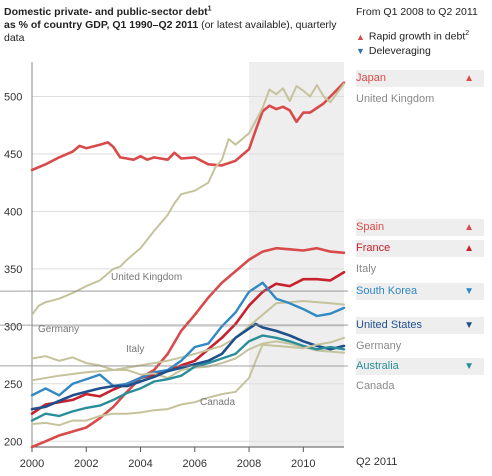 The image size is (492, 476). I want to click on series-line-germany, so click(188, 359).